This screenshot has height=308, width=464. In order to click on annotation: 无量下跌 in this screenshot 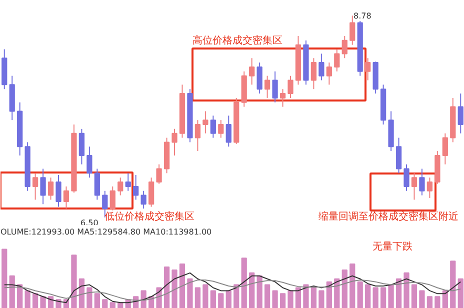, I will do `click(392, 246)`.